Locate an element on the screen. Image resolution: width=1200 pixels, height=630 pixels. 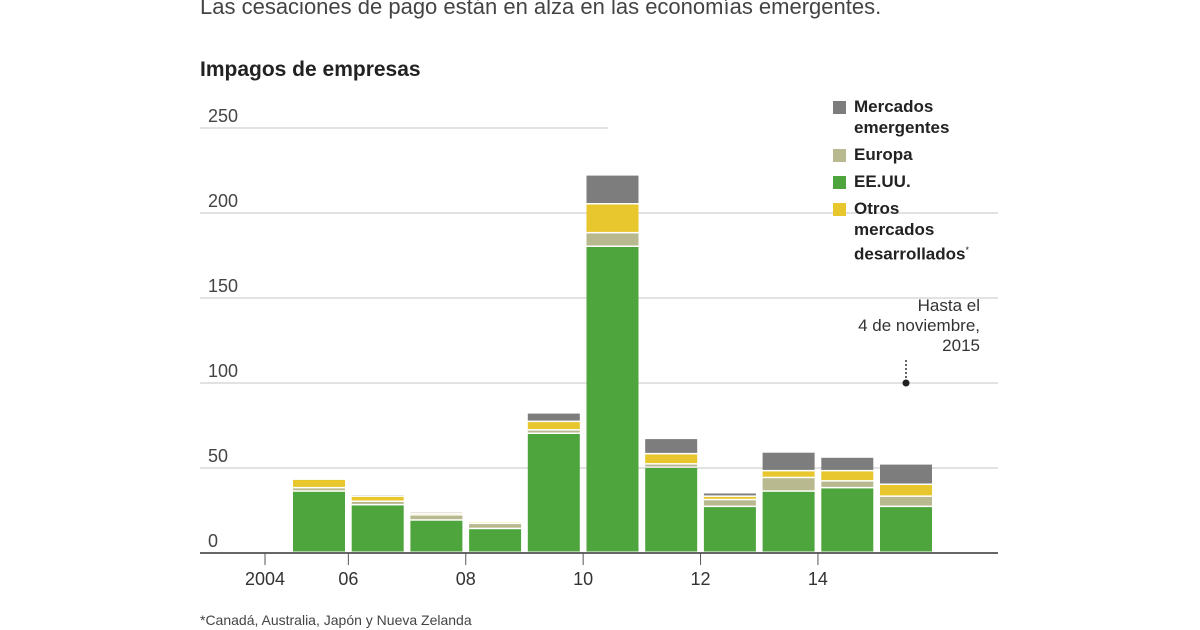
legend-label-europa: Europa is located at coordinates (883, 154).